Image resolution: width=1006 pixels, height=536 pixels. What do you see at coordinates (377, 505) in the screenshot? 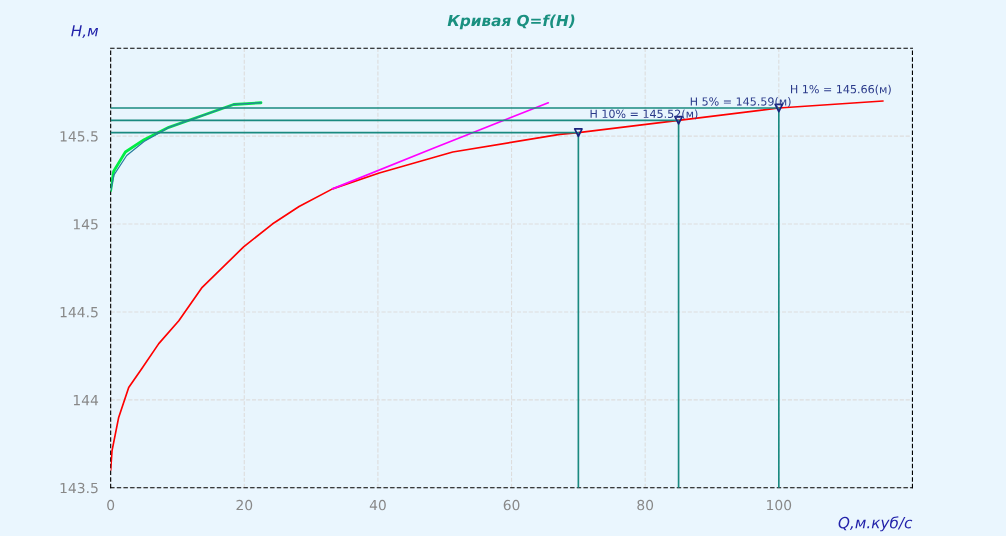
I see `x-tick-label: 40` at bounding box center [377, 505].